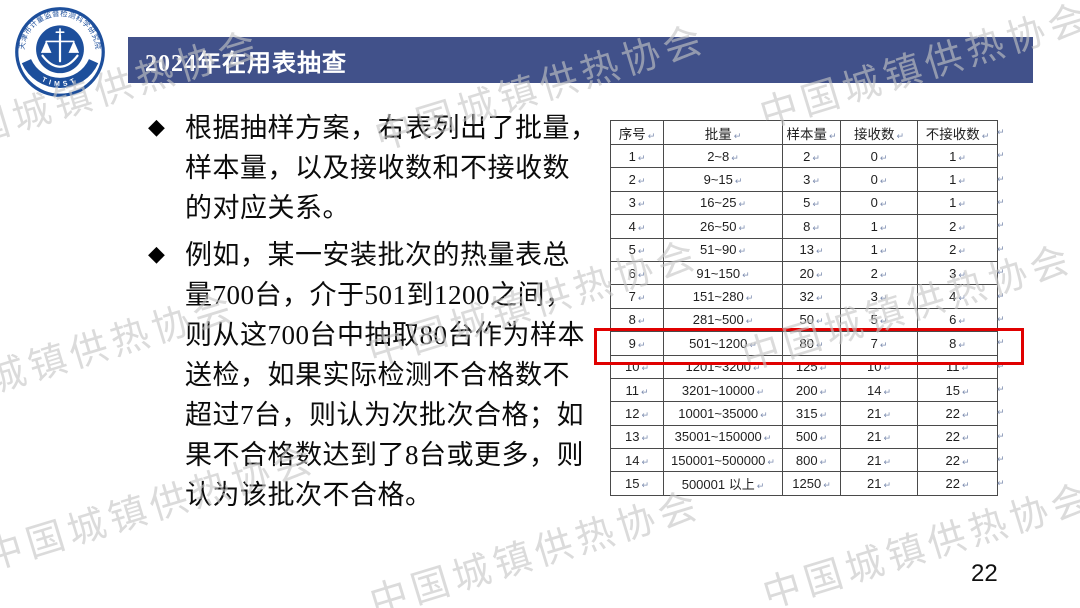  What do you see at coordinates (811, 343) in the screenshot?
I see `table-cell: 80 ↵` at bounding box center [811, 343].